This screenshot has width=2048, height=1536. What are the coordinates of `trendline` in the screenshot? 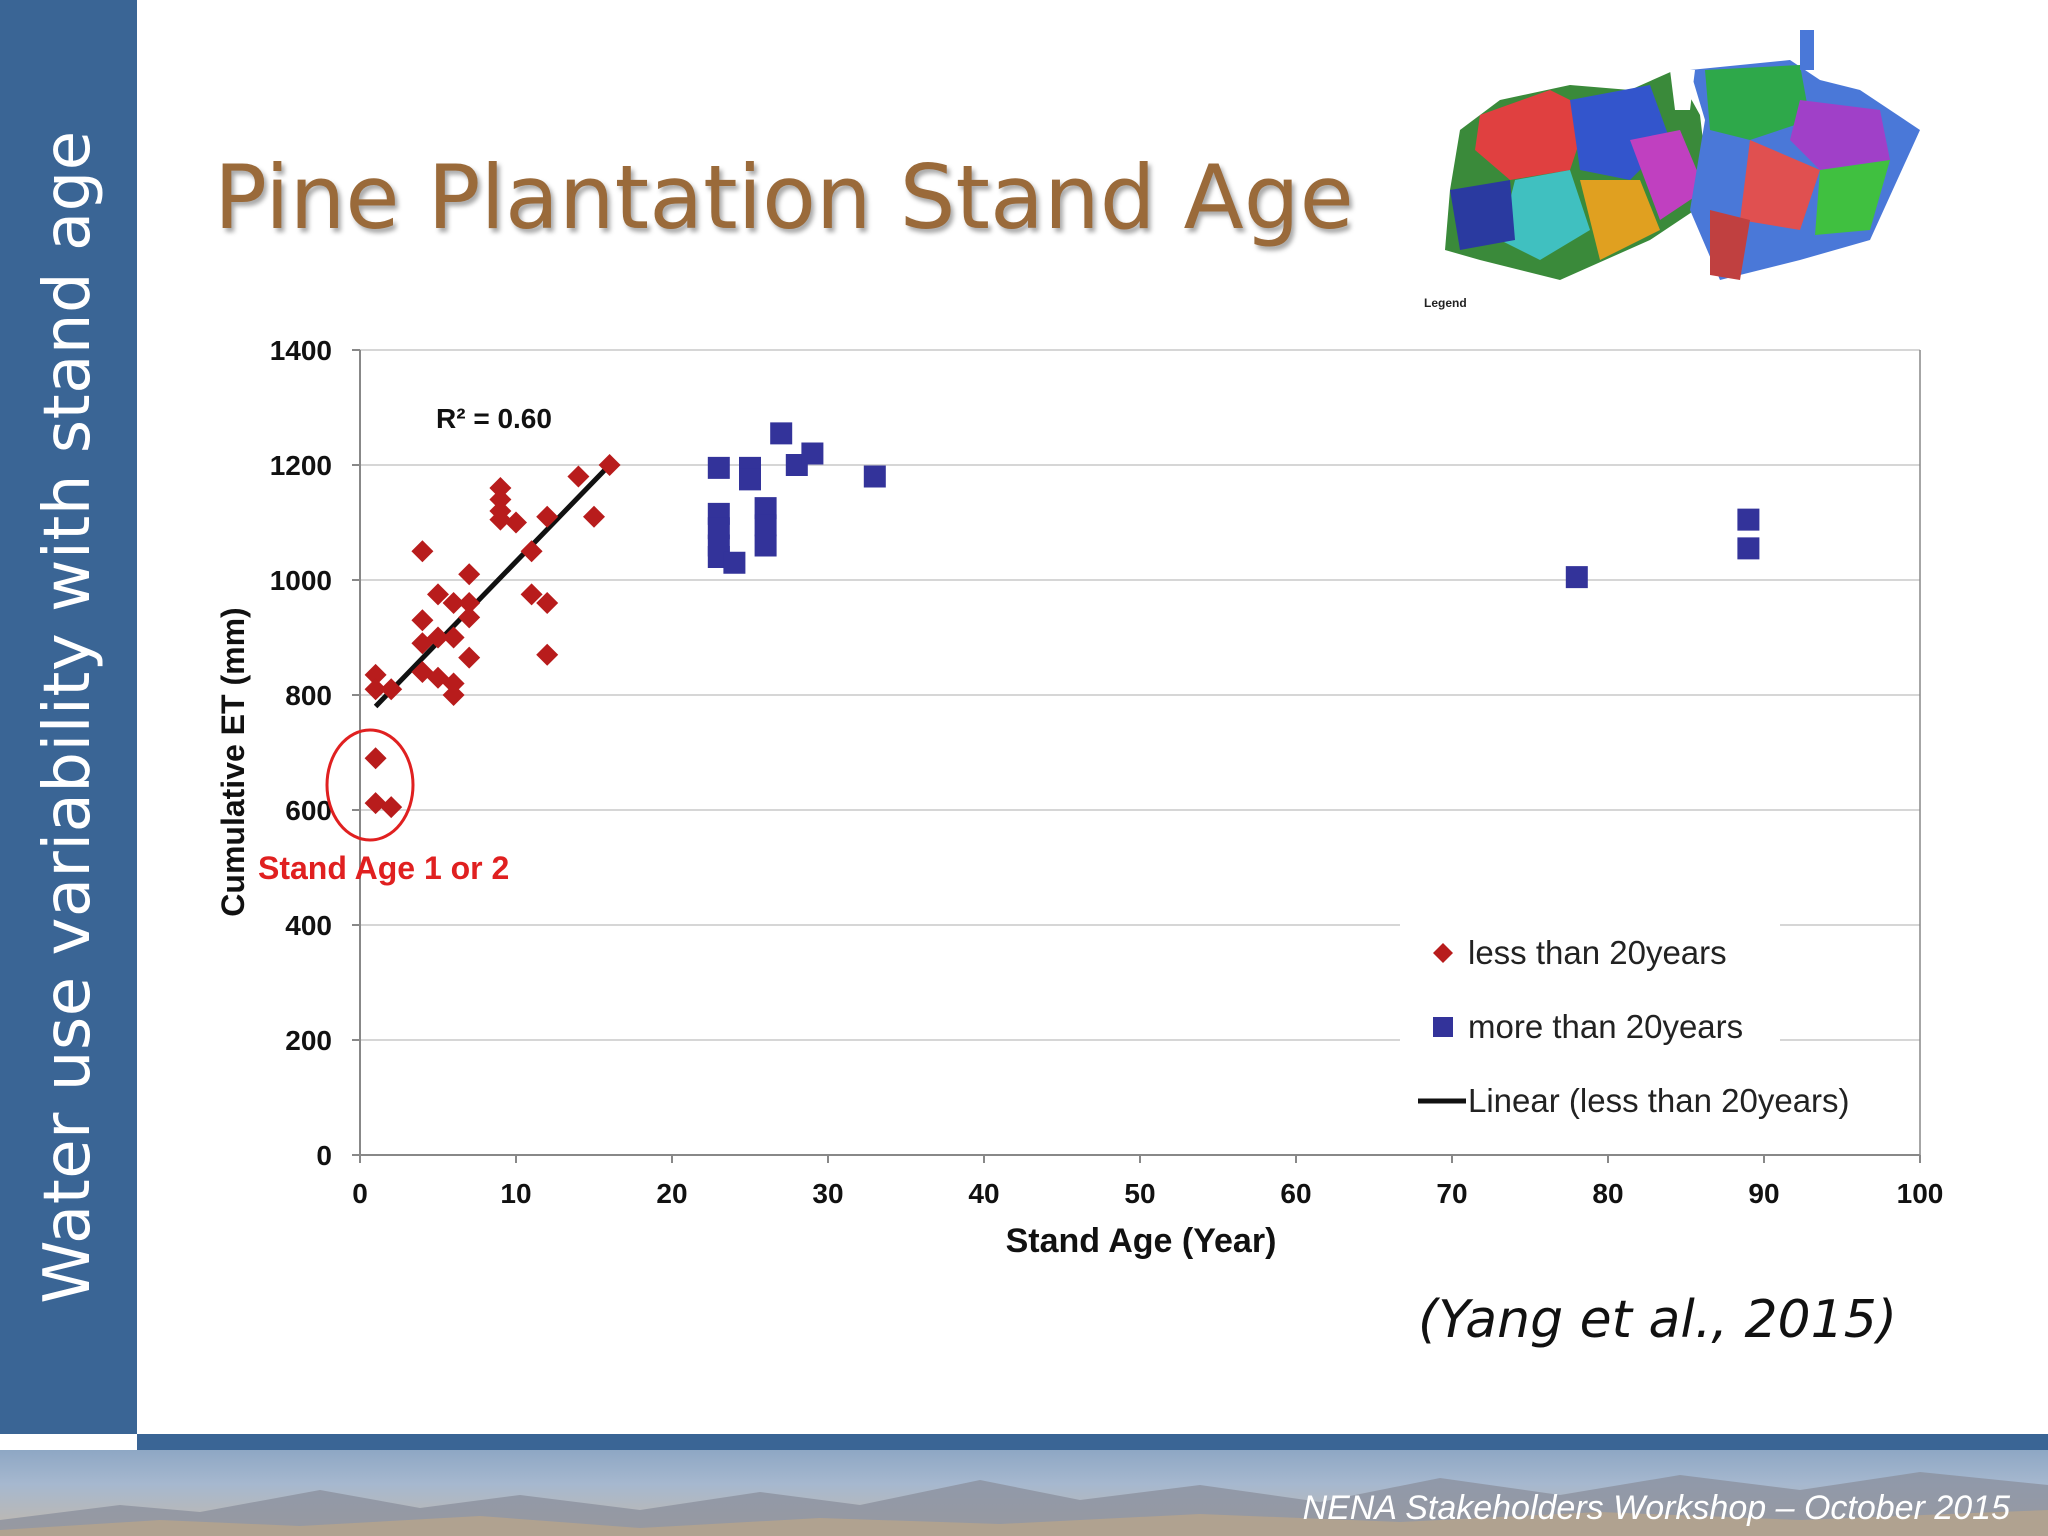 It's located at (492, 586).